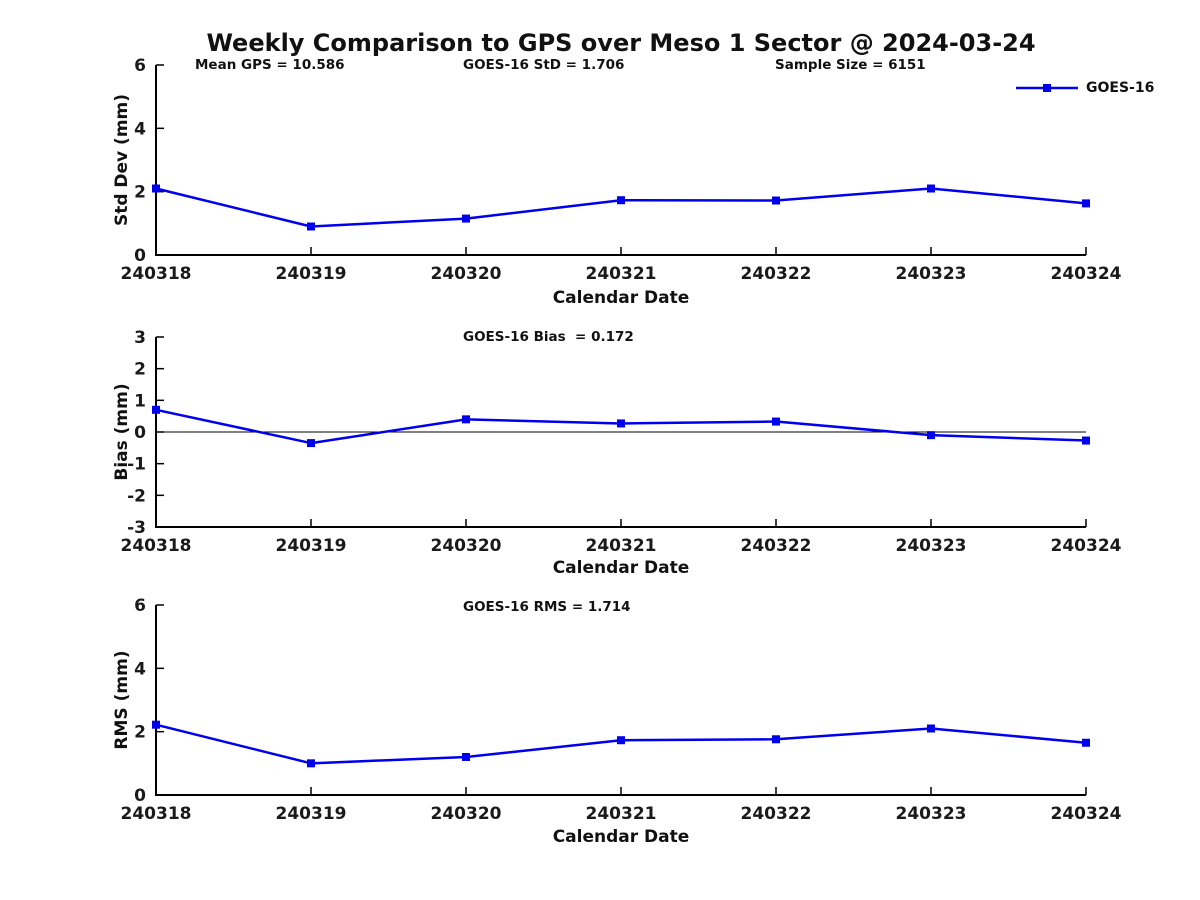 The width and height of the screenshot is (1200, 900). I want to click on y-axis-label-std-dev: Std Dev (mm), so click(122, 160).